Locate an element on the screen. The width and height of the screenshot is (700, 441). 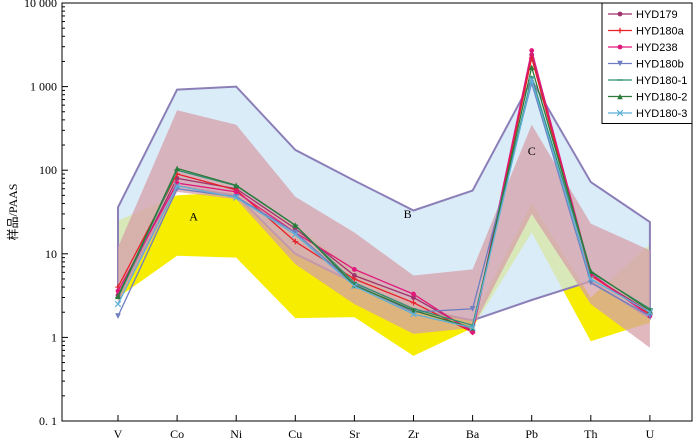
legend-marker-hyd238 is located at coordinates (620, 47).